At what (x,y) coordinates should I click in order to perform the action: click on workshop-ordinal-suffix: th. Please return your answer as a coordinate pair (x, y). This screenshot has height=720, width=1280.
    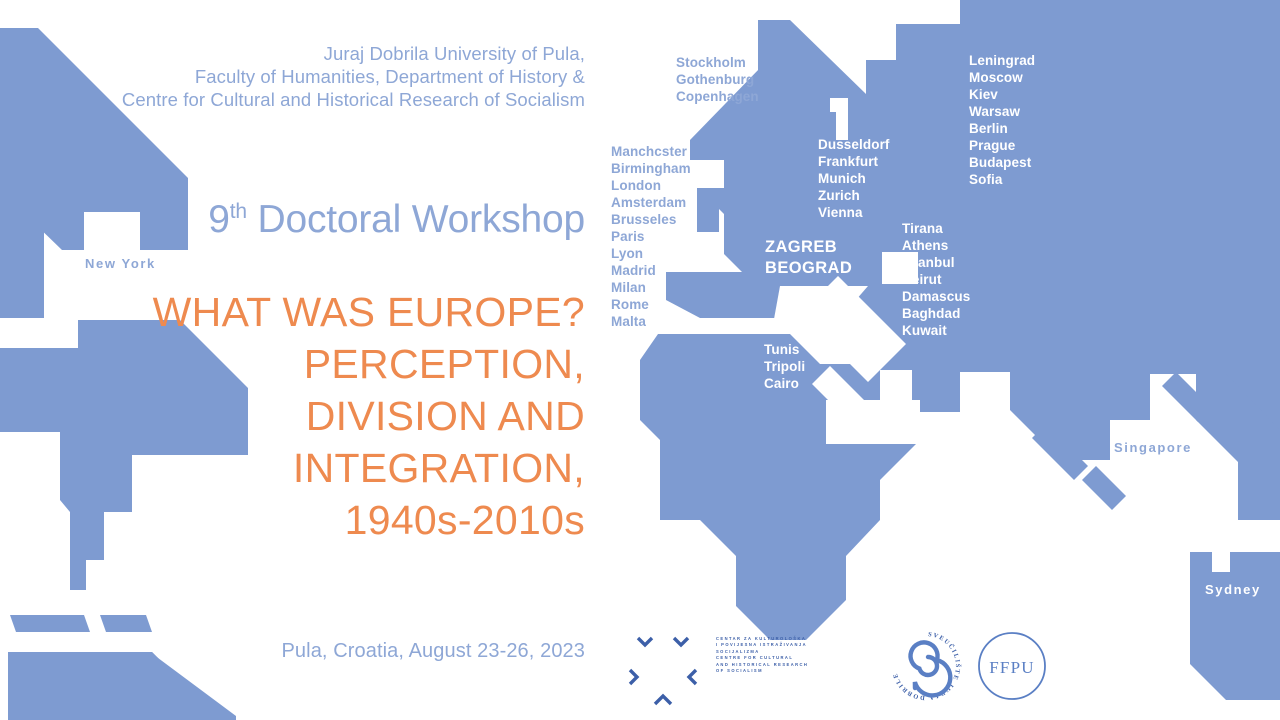
    Looking at the image, I should click on (238, 211).